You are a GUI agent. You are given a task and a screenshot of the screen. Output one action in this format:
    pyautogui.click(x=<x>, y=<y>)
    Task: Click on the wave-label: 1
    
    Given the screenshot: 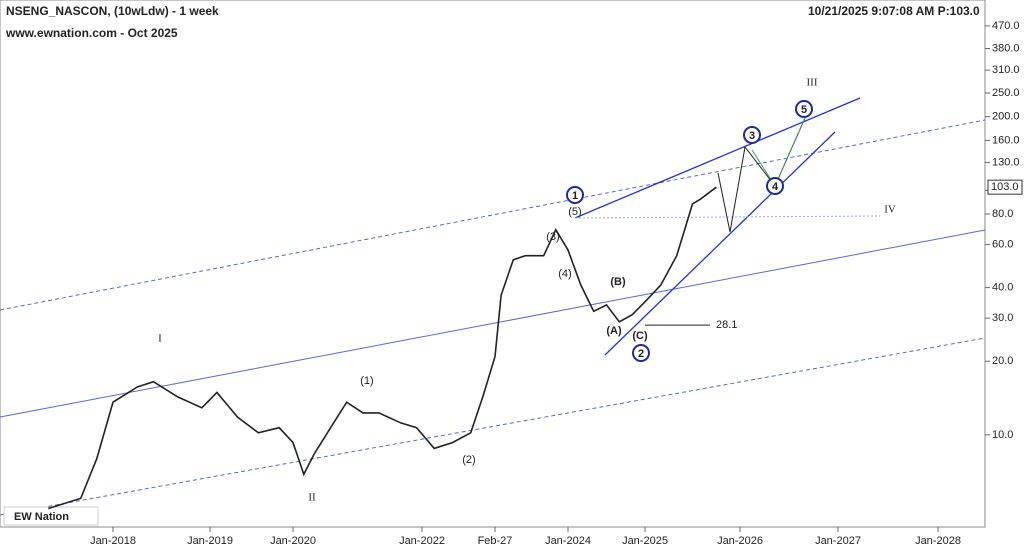 What is the action you would take?
    pyautogui.click(x=575, y=196)
    